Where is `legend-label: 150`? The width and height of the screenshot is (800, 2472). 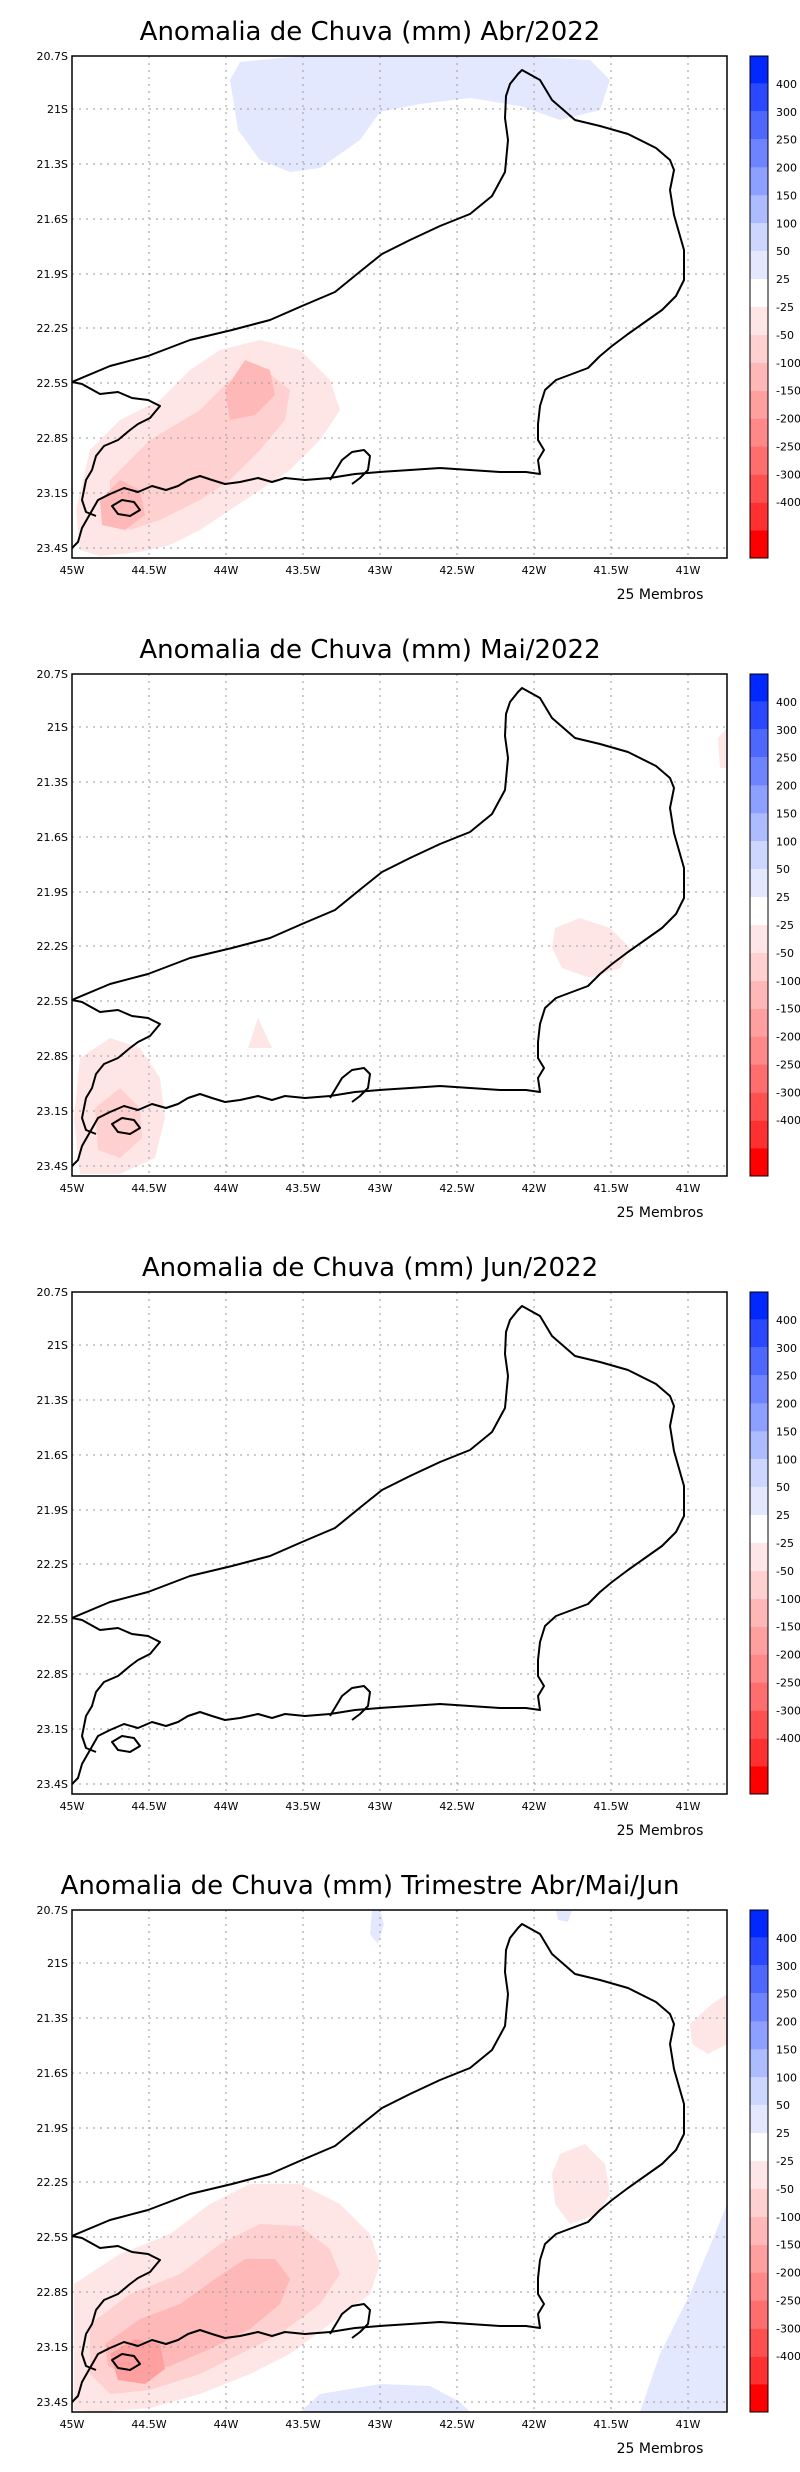 legend-label: 150 is located at coordinates (786, 1431).